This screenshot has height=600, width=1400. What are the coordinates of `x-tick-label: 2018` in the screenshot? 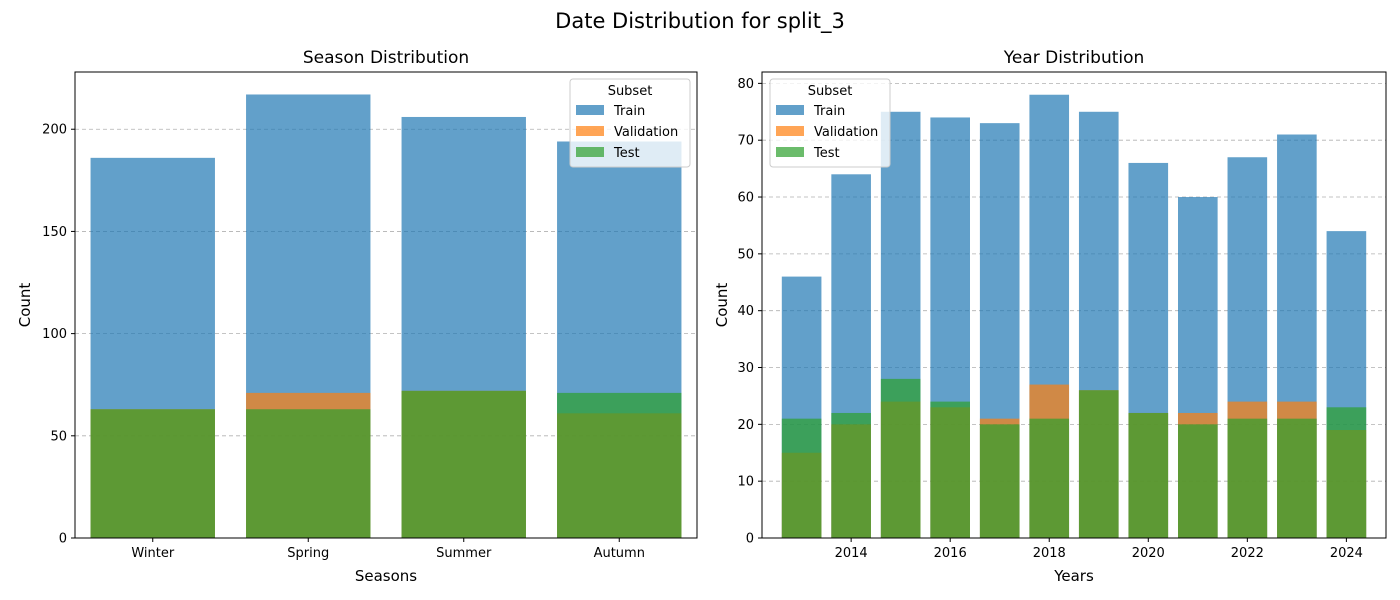 It's located at (1049, 553).